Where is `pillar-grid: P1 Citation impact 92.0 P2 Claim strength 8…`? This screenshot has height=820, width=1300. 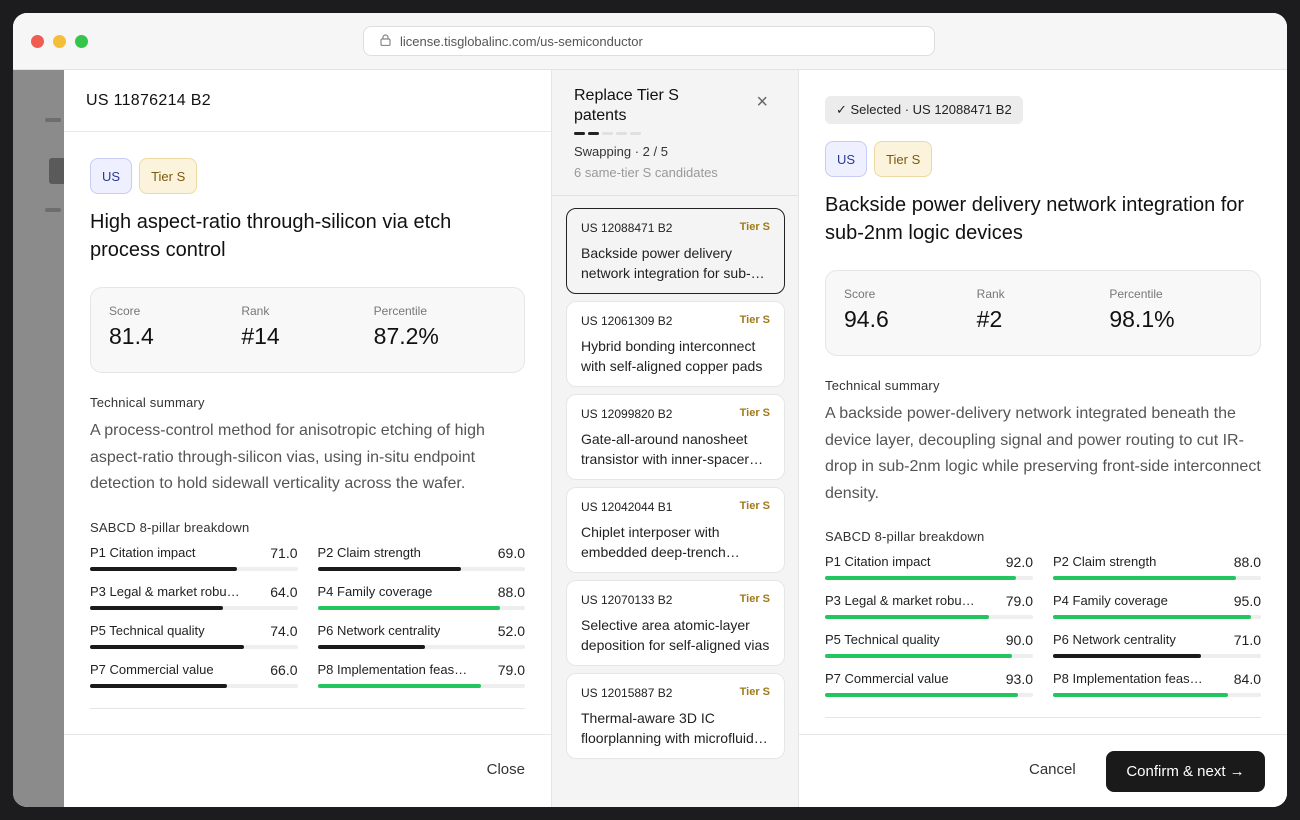 pillar-grid: P1 Citation impact 92.0 P2 Claim strength 8… is located at coordinates (1043, 625).